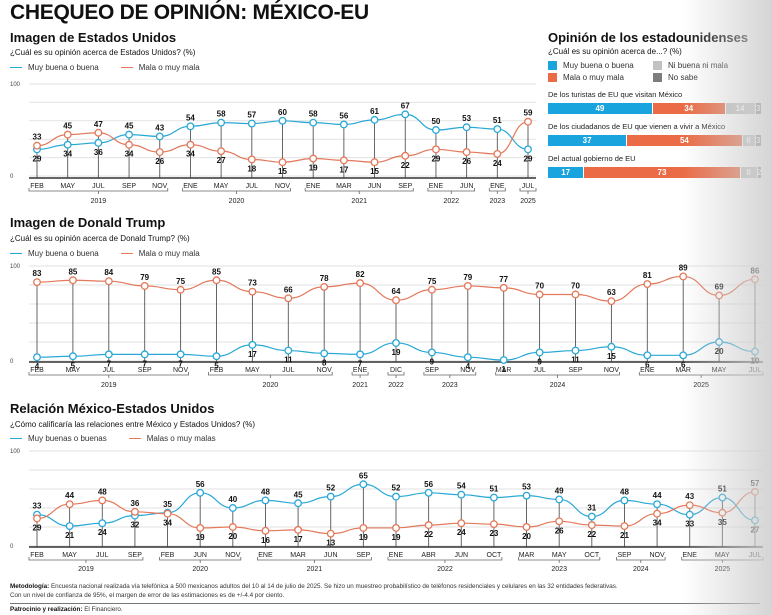 This screenshot has height=615, width=772. What do you see at coordinates (405, 165) in the screenshot?
I see `data-label: 22` at bounding box center [405, 165].